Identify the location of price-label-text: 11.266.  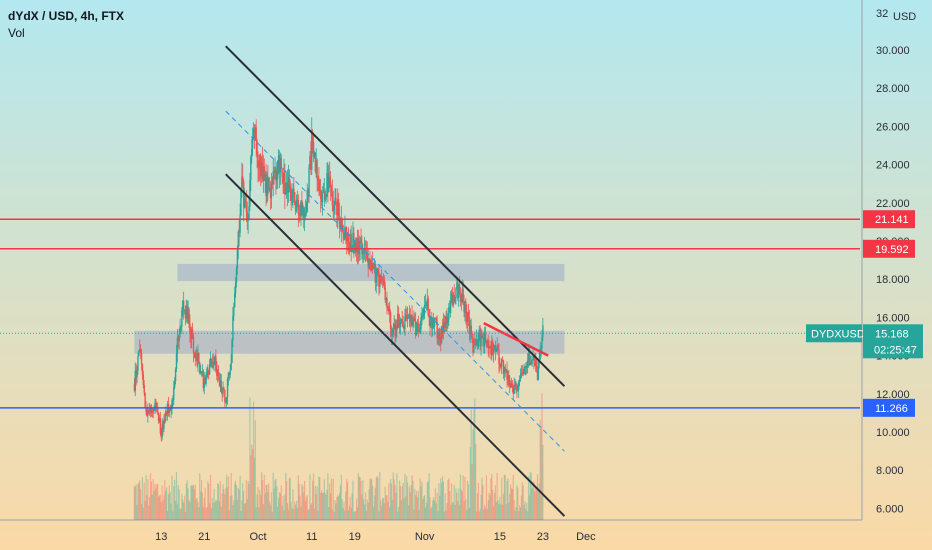
(891, 409).